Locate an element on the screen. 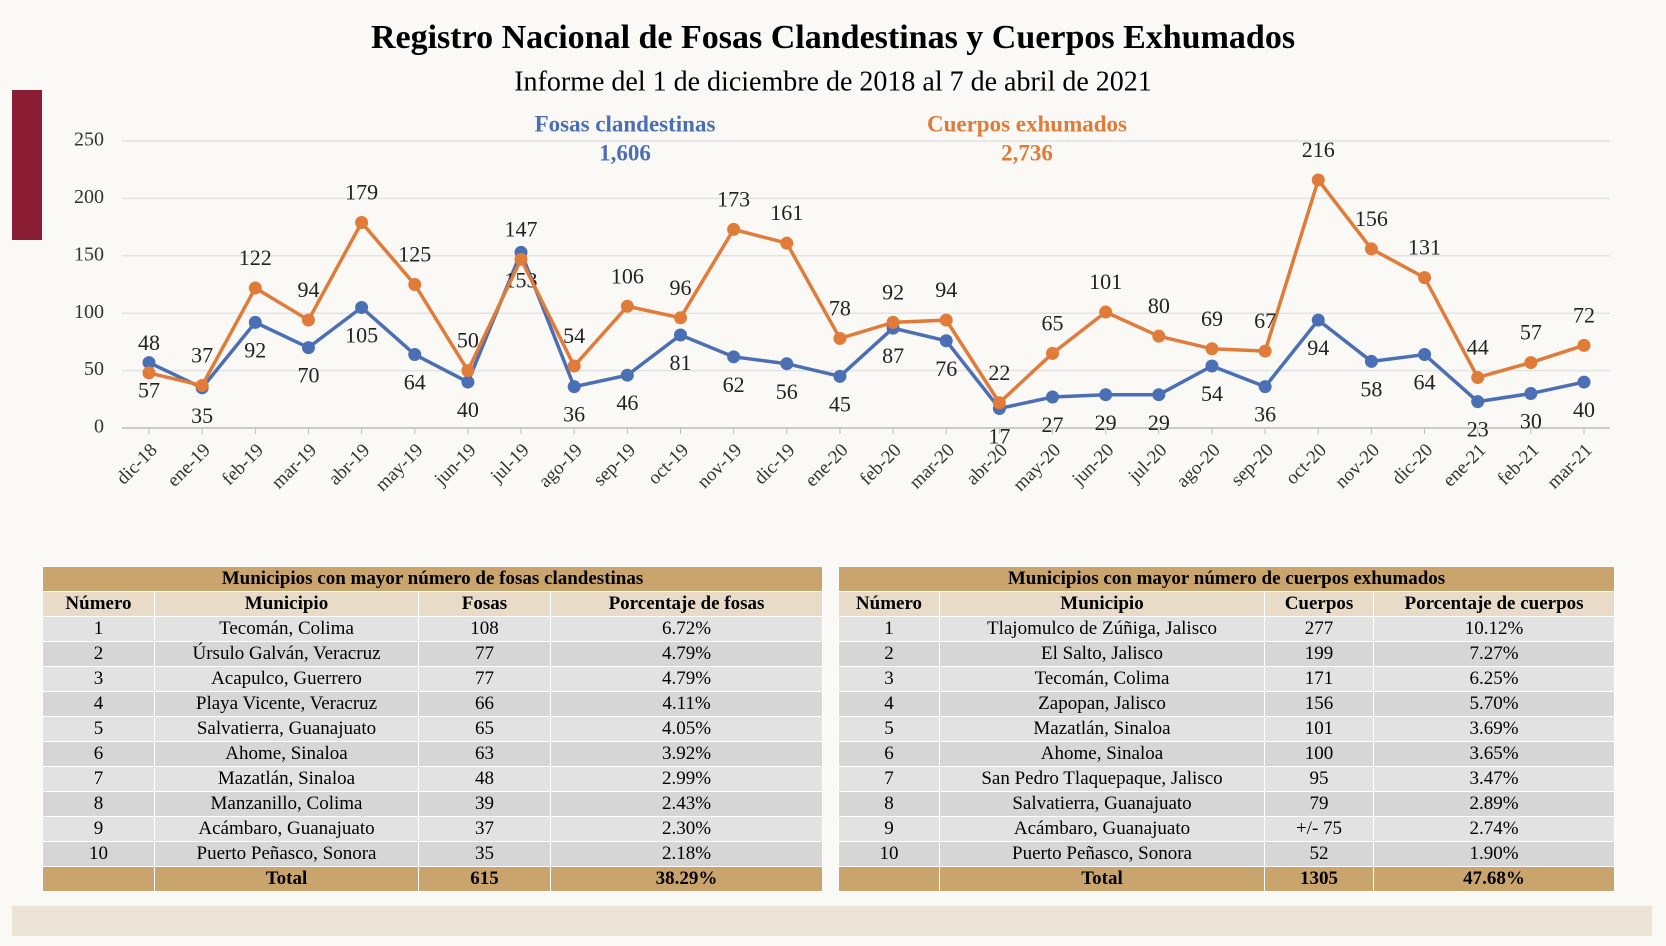 This screenshot has height=946, width=1666. table-cell: 35 is located at coordinates (484, 854).